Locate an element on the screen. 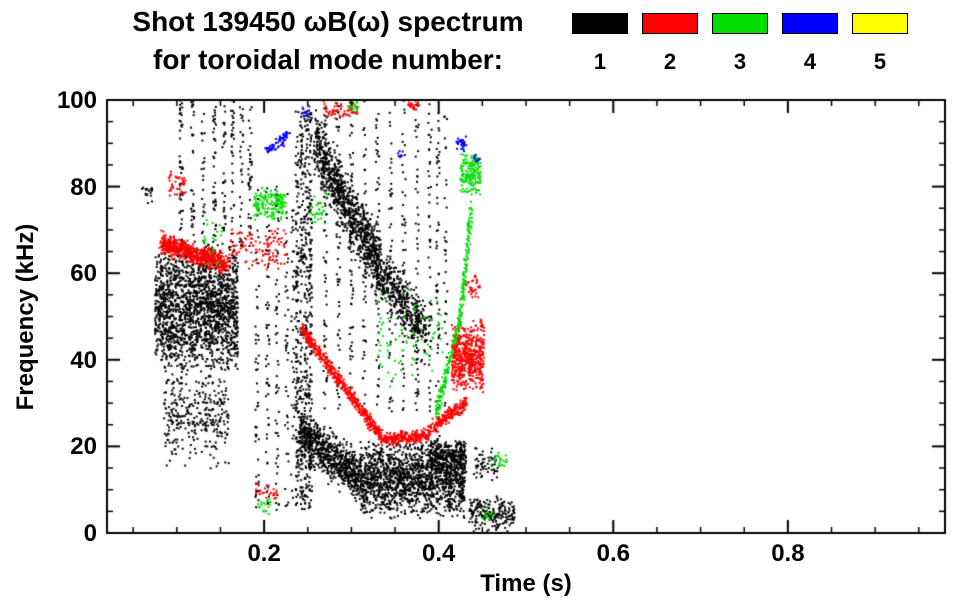 The height and width of the screenshot is (615, 963). mode-legend: 1 2 3 4 5 is located at coordinates (740, 43).